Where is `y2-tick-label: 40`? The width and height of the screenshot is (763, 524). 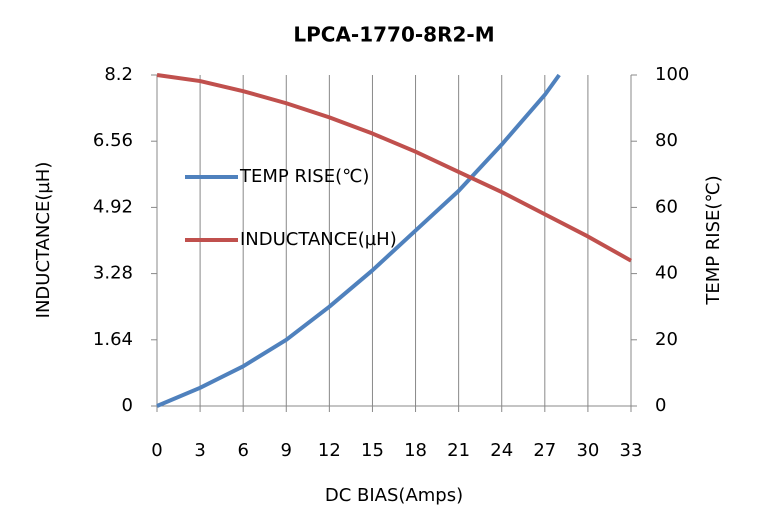
y2-tick-label: 40 is located at coordinates (666, 273).